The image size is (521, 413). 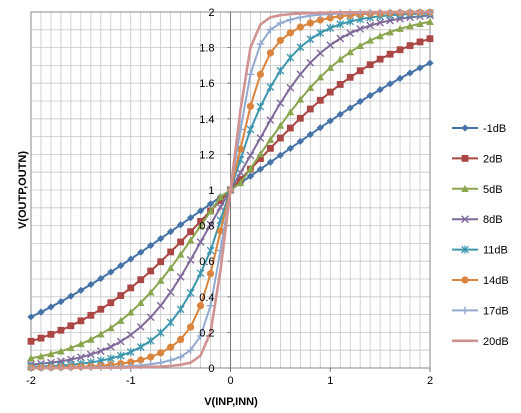 What do you see at coordinates (23, 190) in the screenshot?
I see `y-axis-title: V(OUTP,OUTN)` at bounding box center [23, 190].